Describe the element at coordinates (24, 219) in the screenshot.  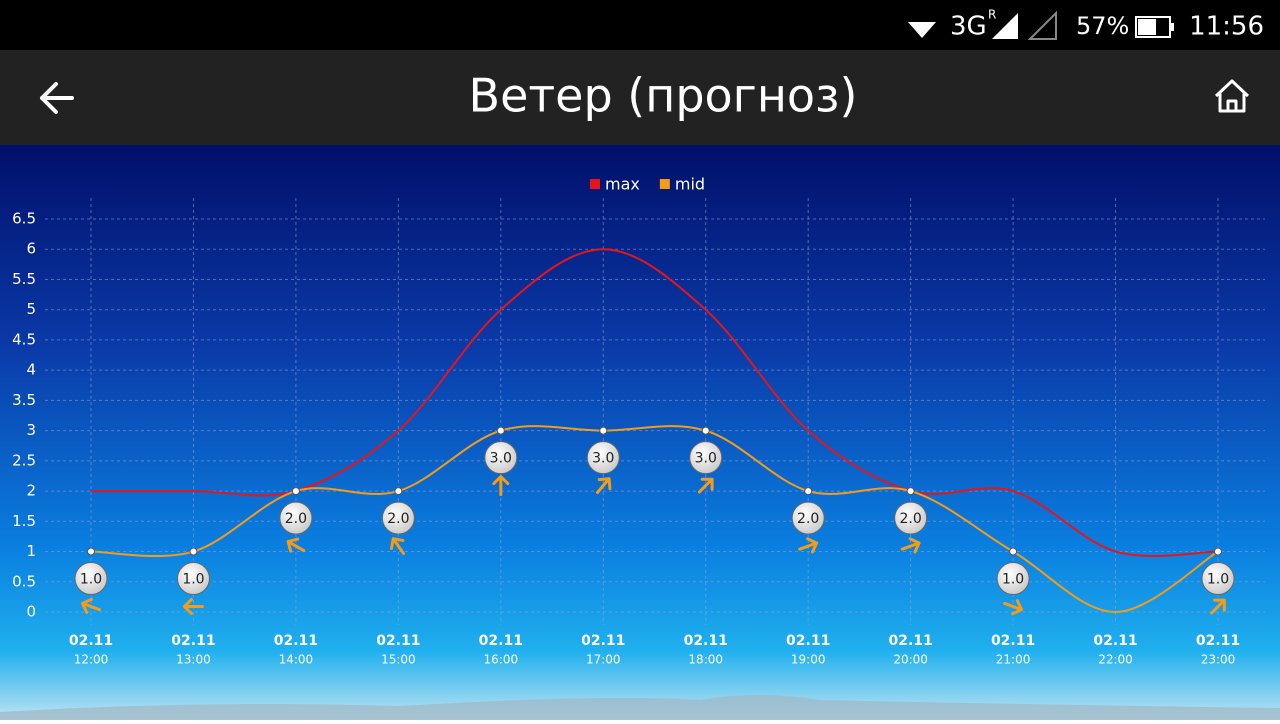
I see `y-tick-label: 6.5` at that location.